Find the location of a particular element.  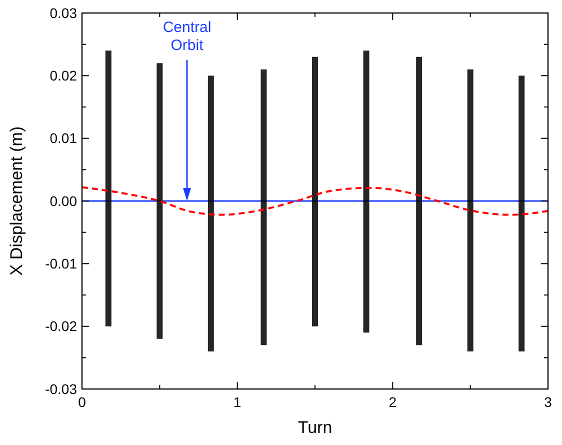

line-series is located at coordinates (315, 201).